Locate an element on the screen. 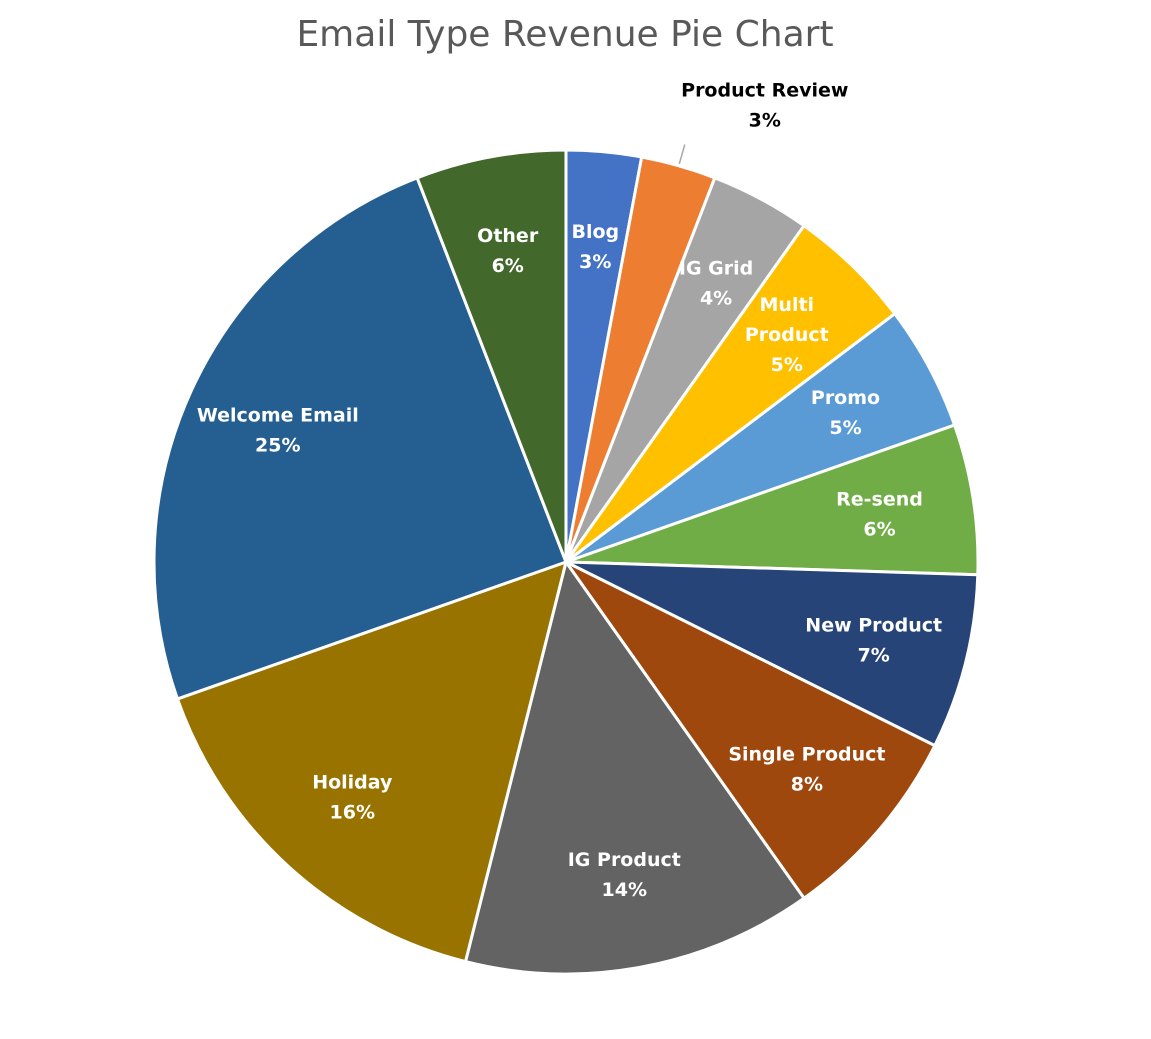 This screenshot has width=1151, height=1039. slice-name: Holiday is located at coordinates (352, 782).